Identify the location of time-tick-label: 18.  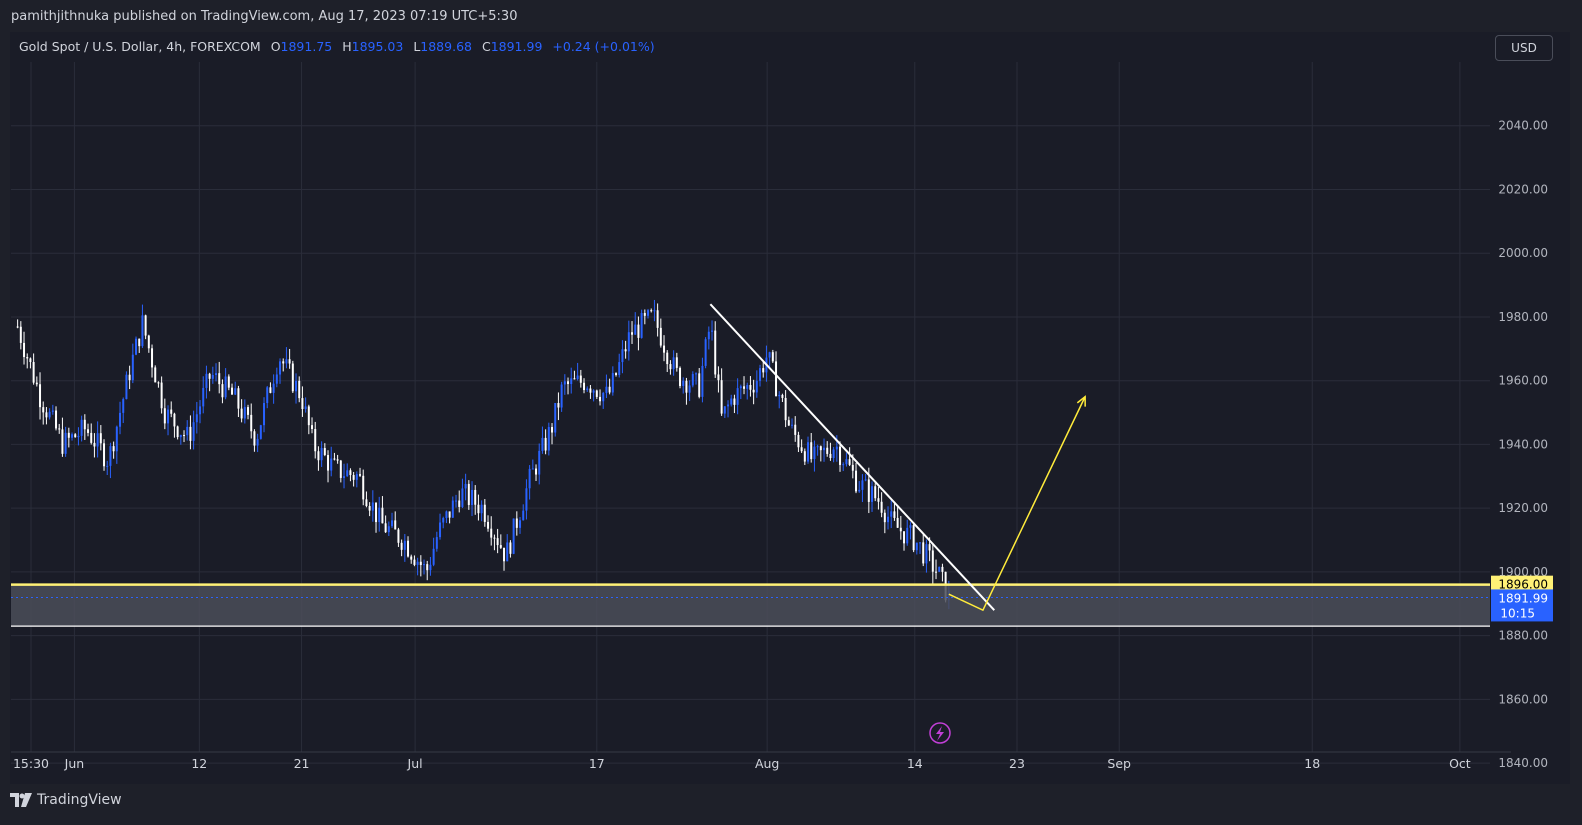
(1312, 763).